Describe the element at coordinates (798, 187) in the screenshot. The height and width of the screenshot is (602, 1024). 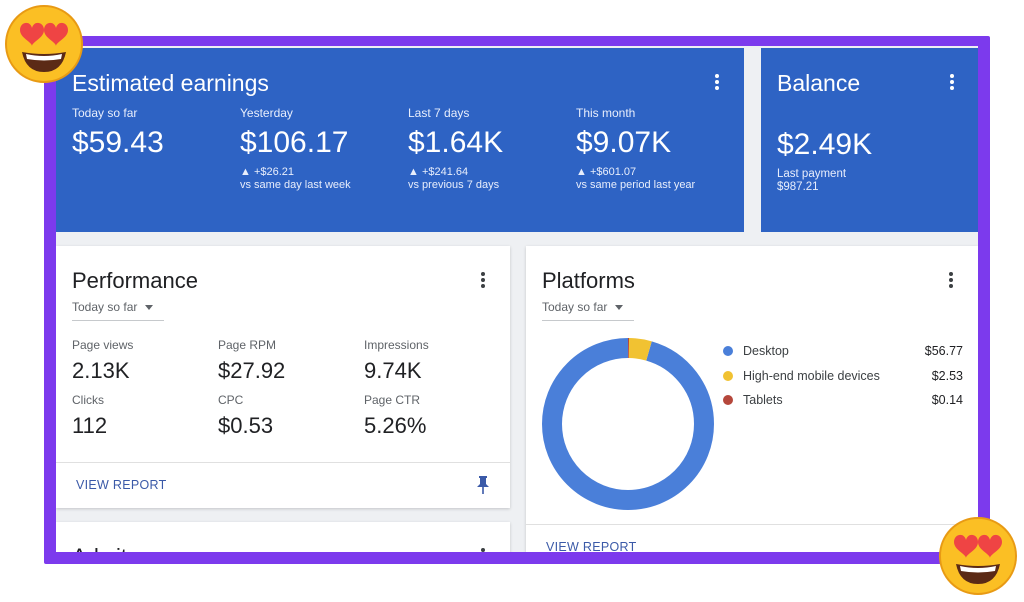
I see `last-payment-value: $987.21` at that location.